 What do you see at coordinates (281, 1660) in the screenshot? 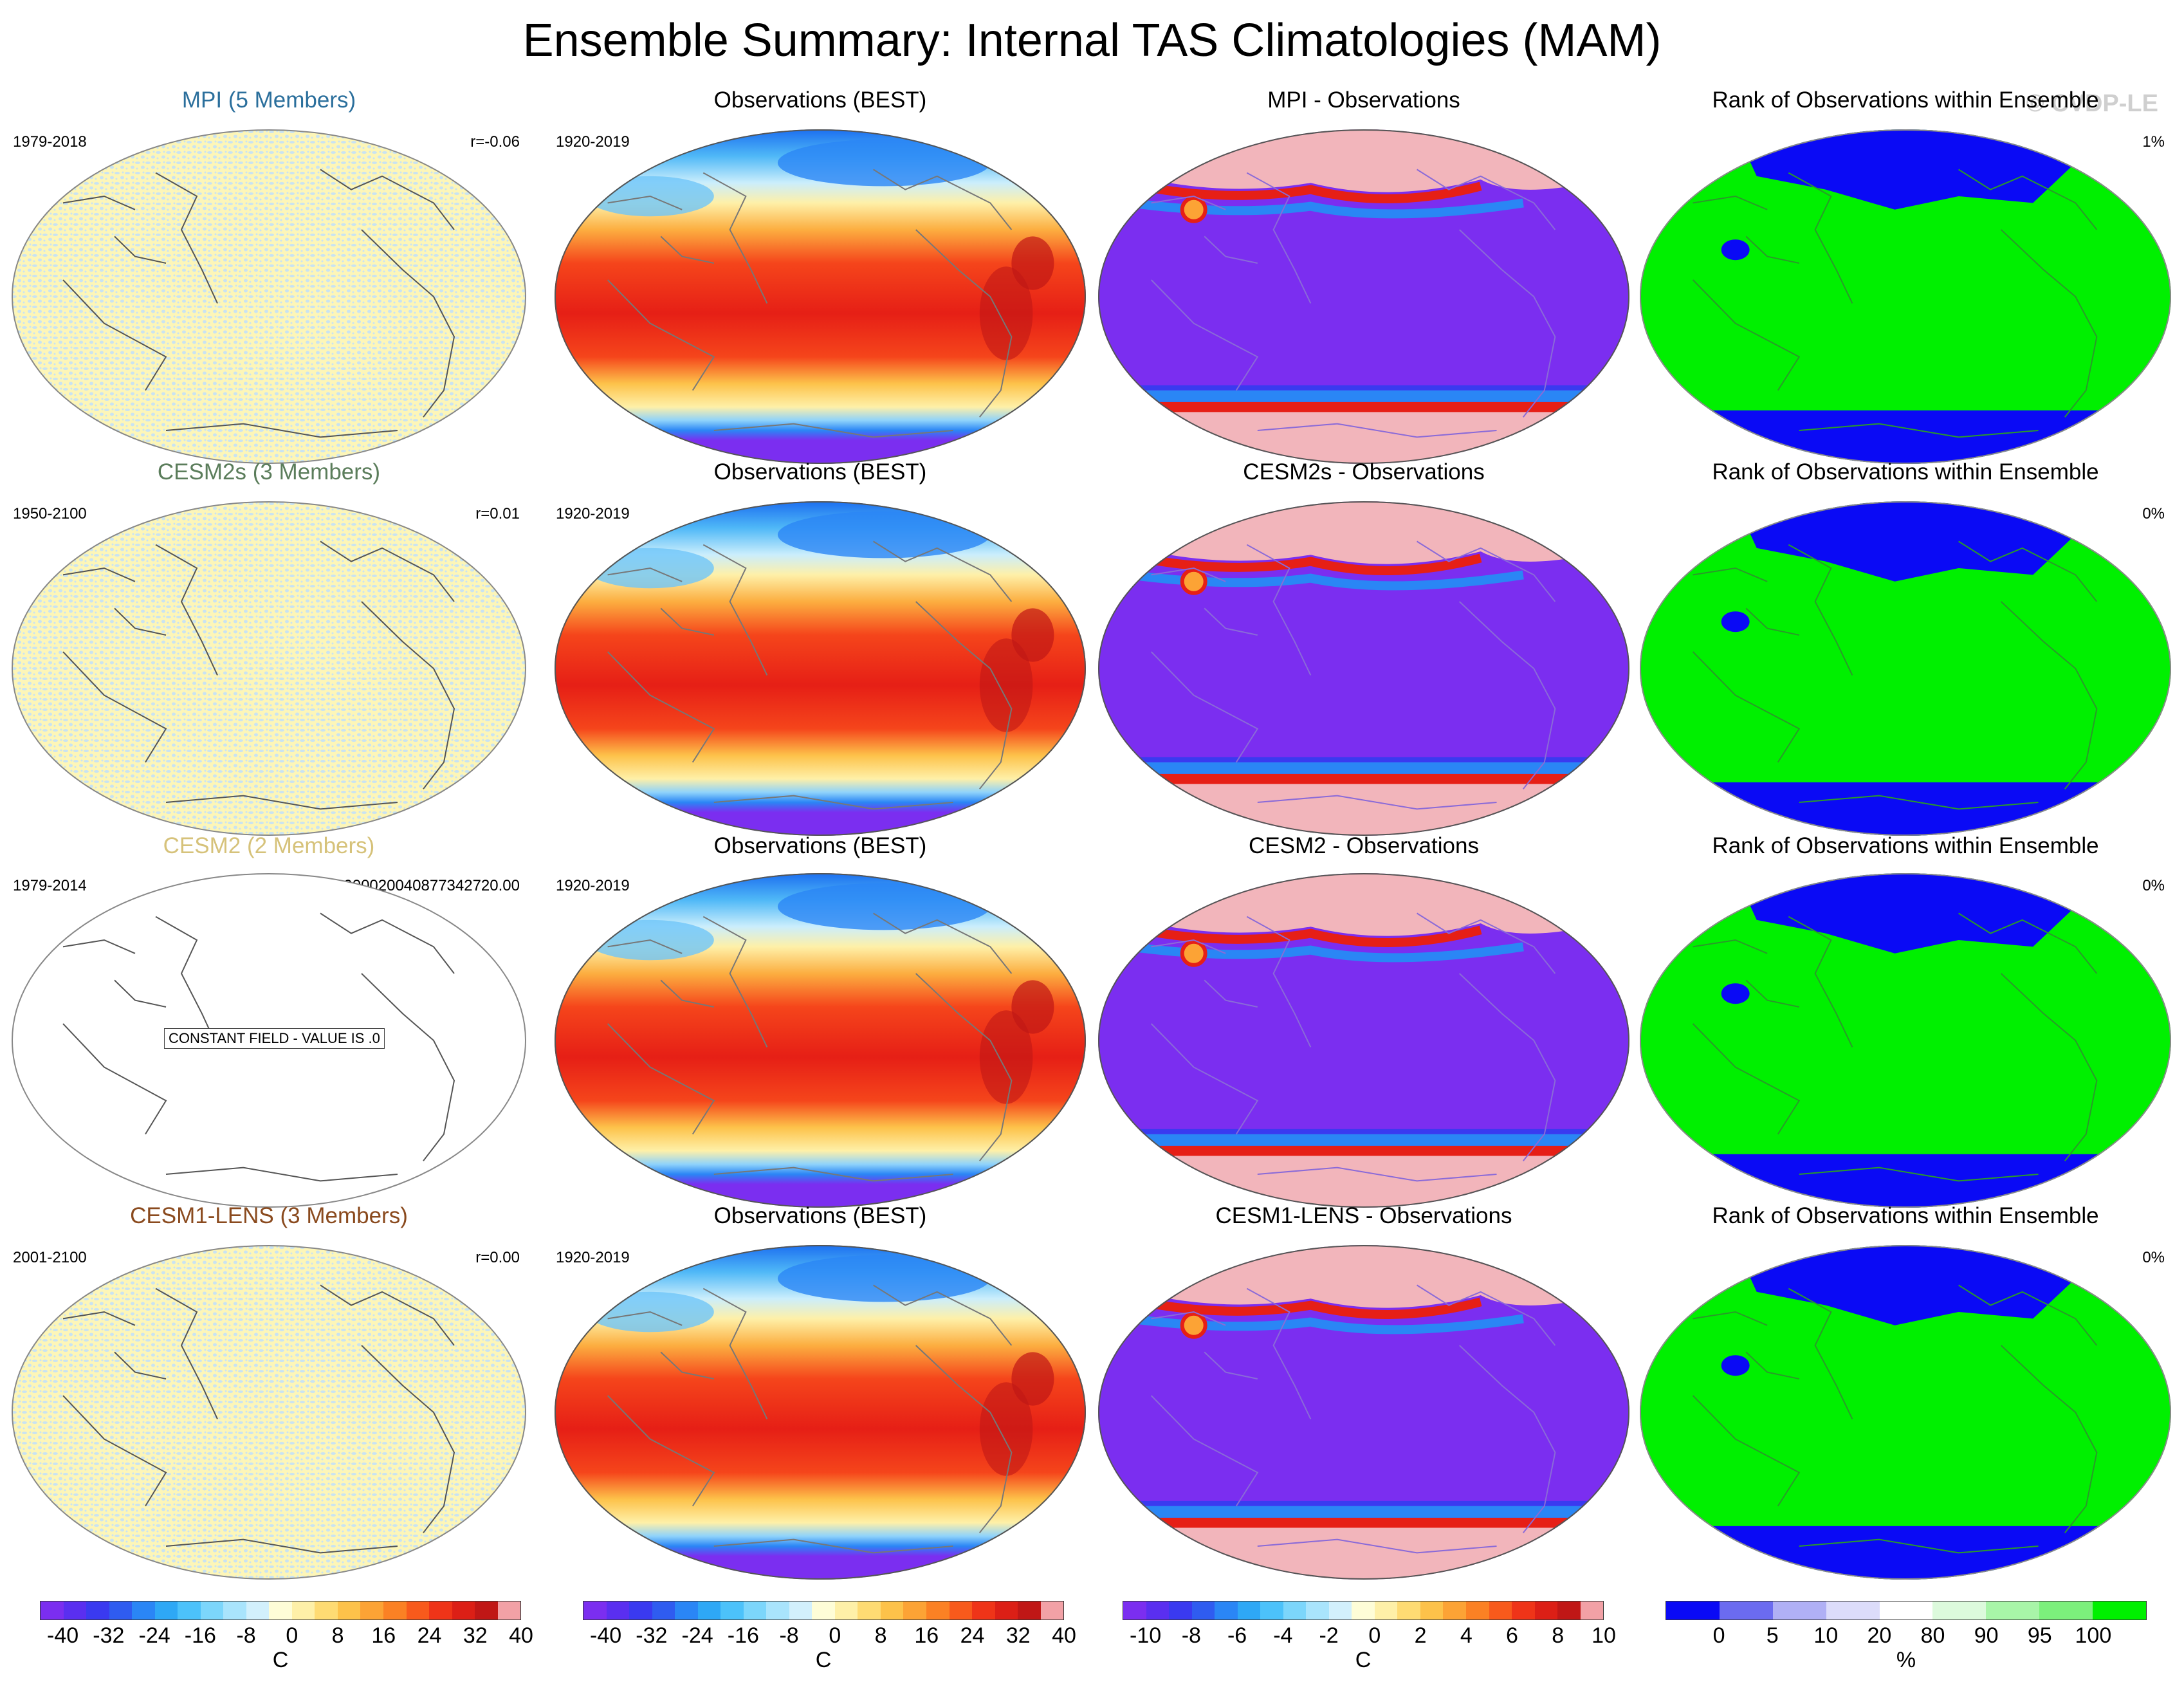
I see `colorbar-units: C` at bounding box center [281, 1660].